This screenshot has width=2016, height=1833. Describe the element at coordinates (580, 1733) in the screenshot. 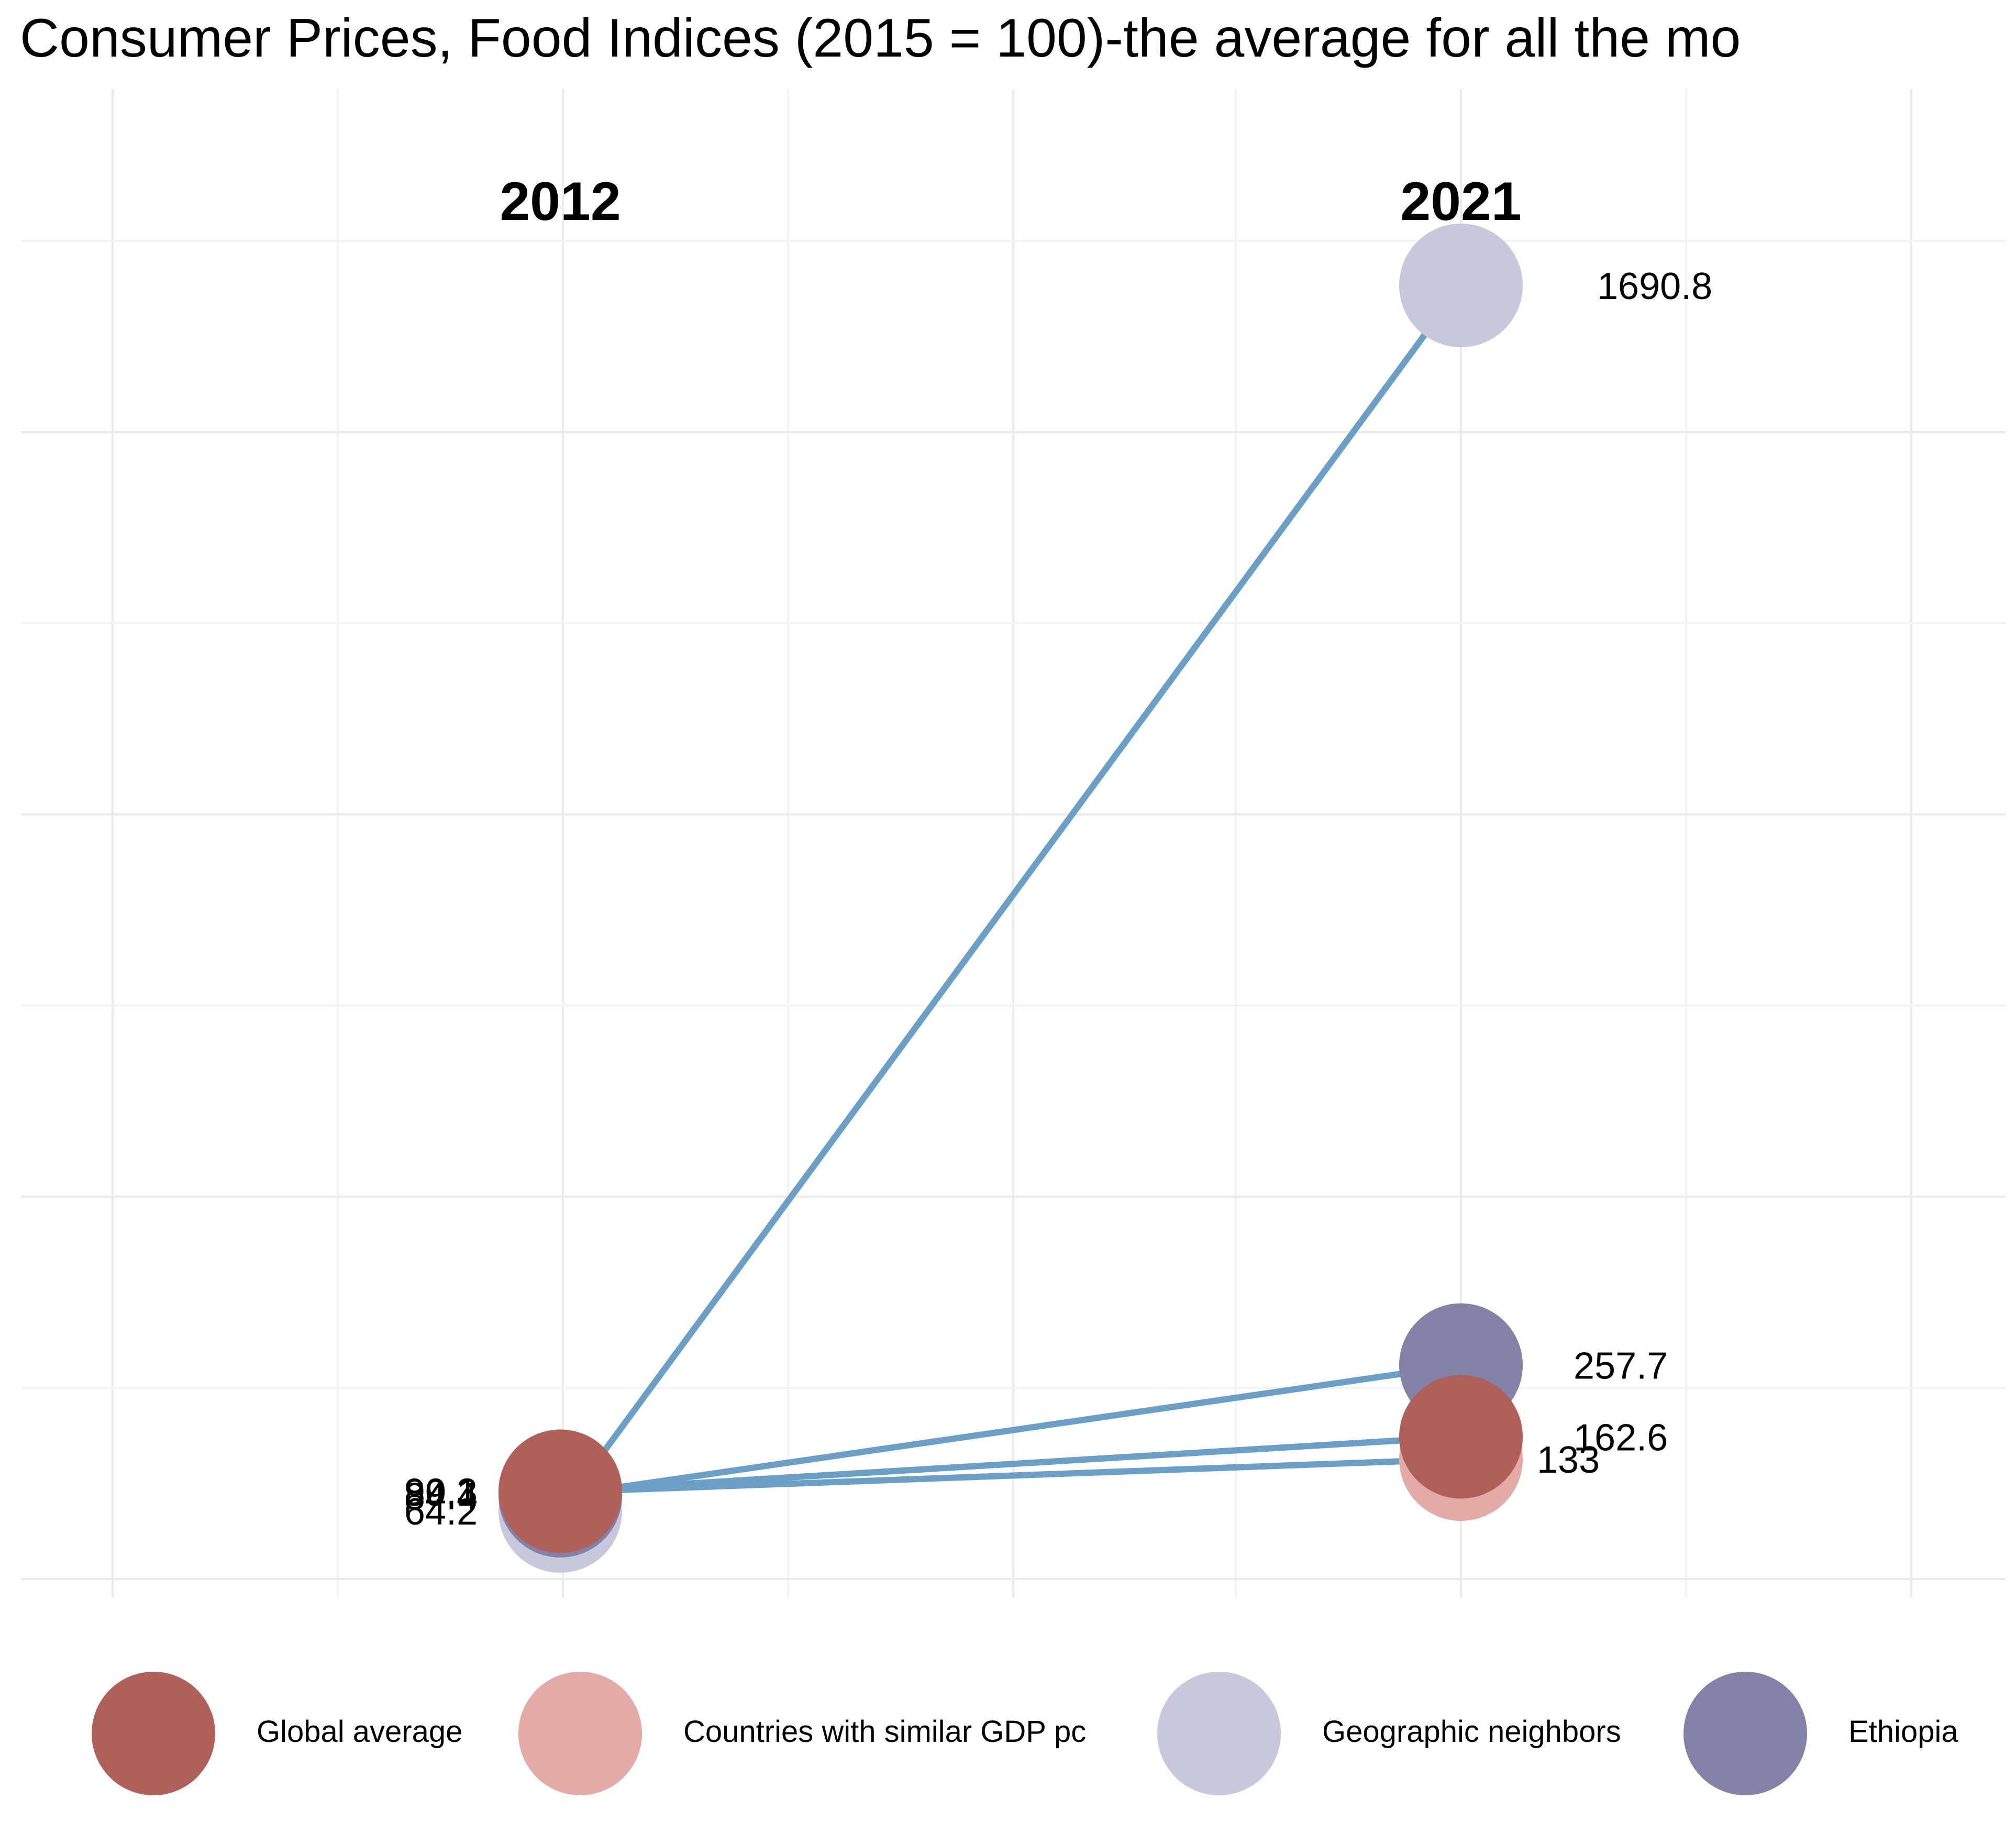

I see `legend-swatch-similar-gdp` at that location.